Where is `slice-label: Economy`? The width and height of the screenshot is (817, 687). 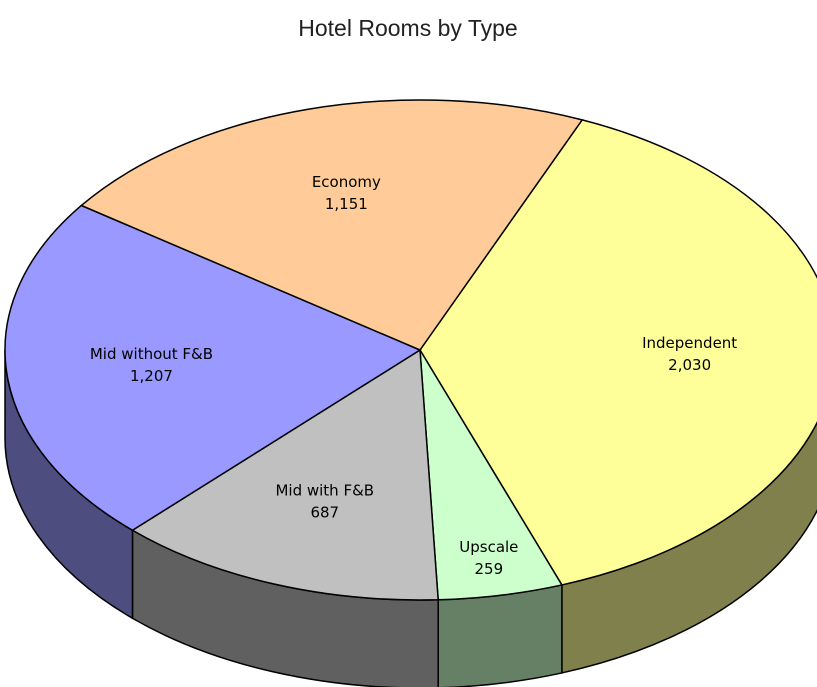
slice-label: Economy is located at coordinates (346, 182).